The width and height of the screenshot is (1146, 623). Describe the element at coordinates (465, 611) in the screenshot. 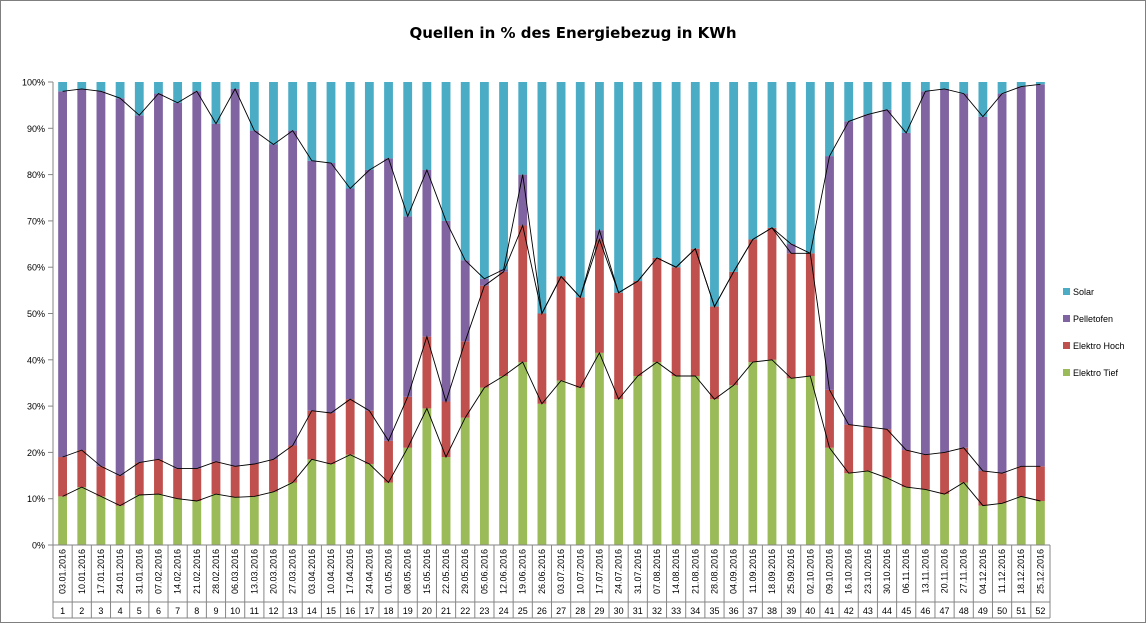

I see `x-tick-label-week: 22` at that location.